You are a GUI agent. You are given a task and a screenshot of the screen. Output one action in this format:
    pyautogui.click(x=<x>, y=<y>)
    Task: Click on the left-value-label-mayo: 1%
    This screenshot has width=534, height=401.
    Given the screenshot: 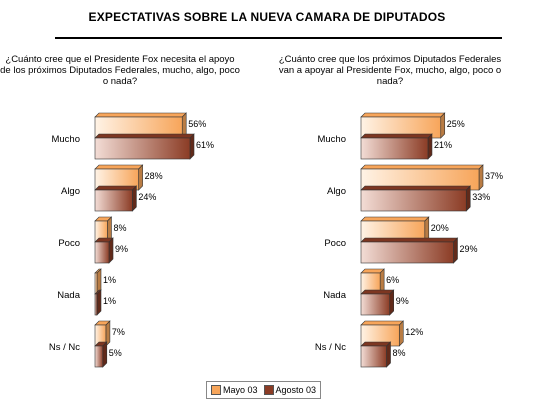 What is the action you would take?
    pyautogui.click(x=109, y=280)
    